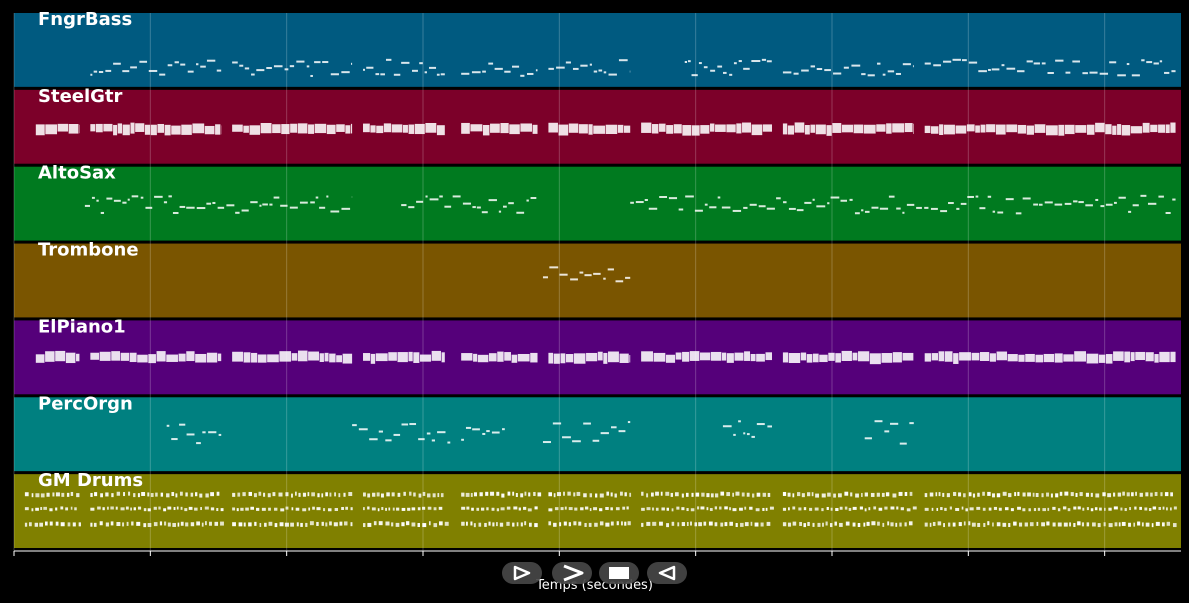 The width and height of the screenshot is (1189, 603). I want to click on playback-controls, so click(597, 574).